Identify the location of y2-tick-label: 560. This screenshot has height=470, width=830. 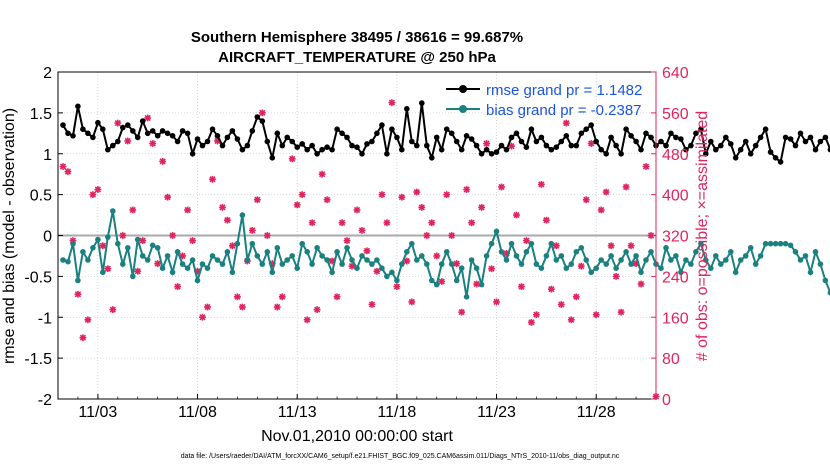
(675, 114).